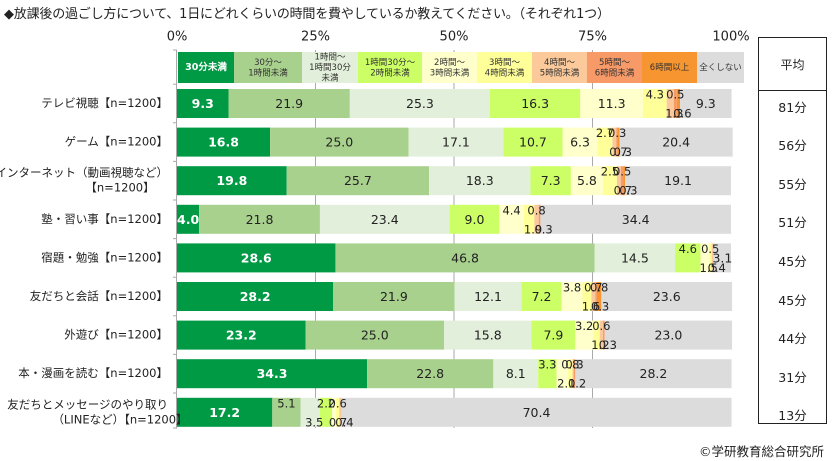 This screenshot has width=832, height=461. What do you see at coordinates (358, 180) in the screenshot?
I see `data-label: 25.7` at bounding box center [358, 180].